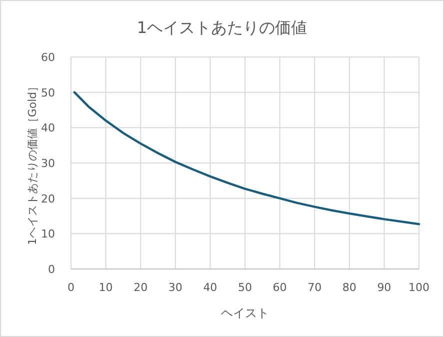  I want to click on x-tick-label: 20, so click(141, 287).